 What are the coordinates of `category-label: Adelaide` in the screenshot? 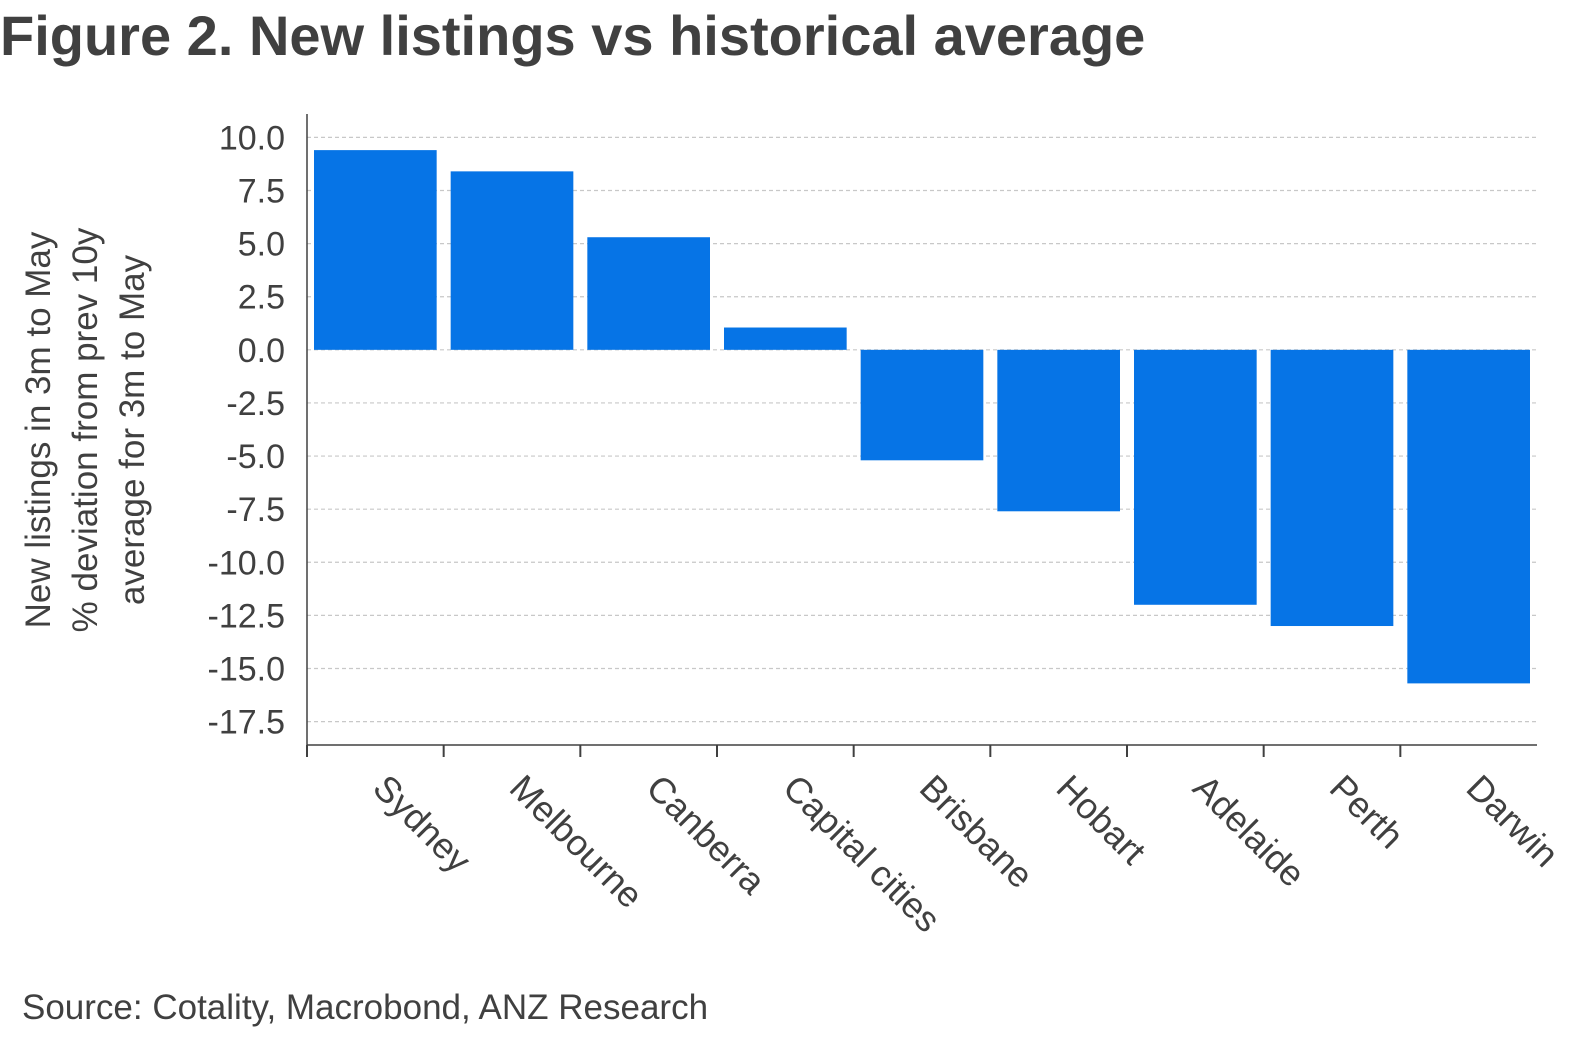 It's located at (1249, 831).